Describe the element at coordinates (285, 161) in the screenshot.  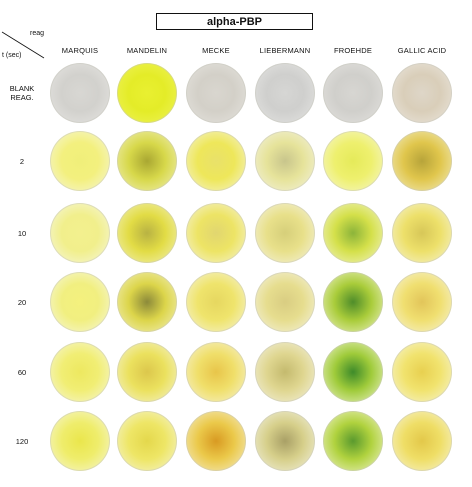
I see `reaction-well-r1-c3` at that location.